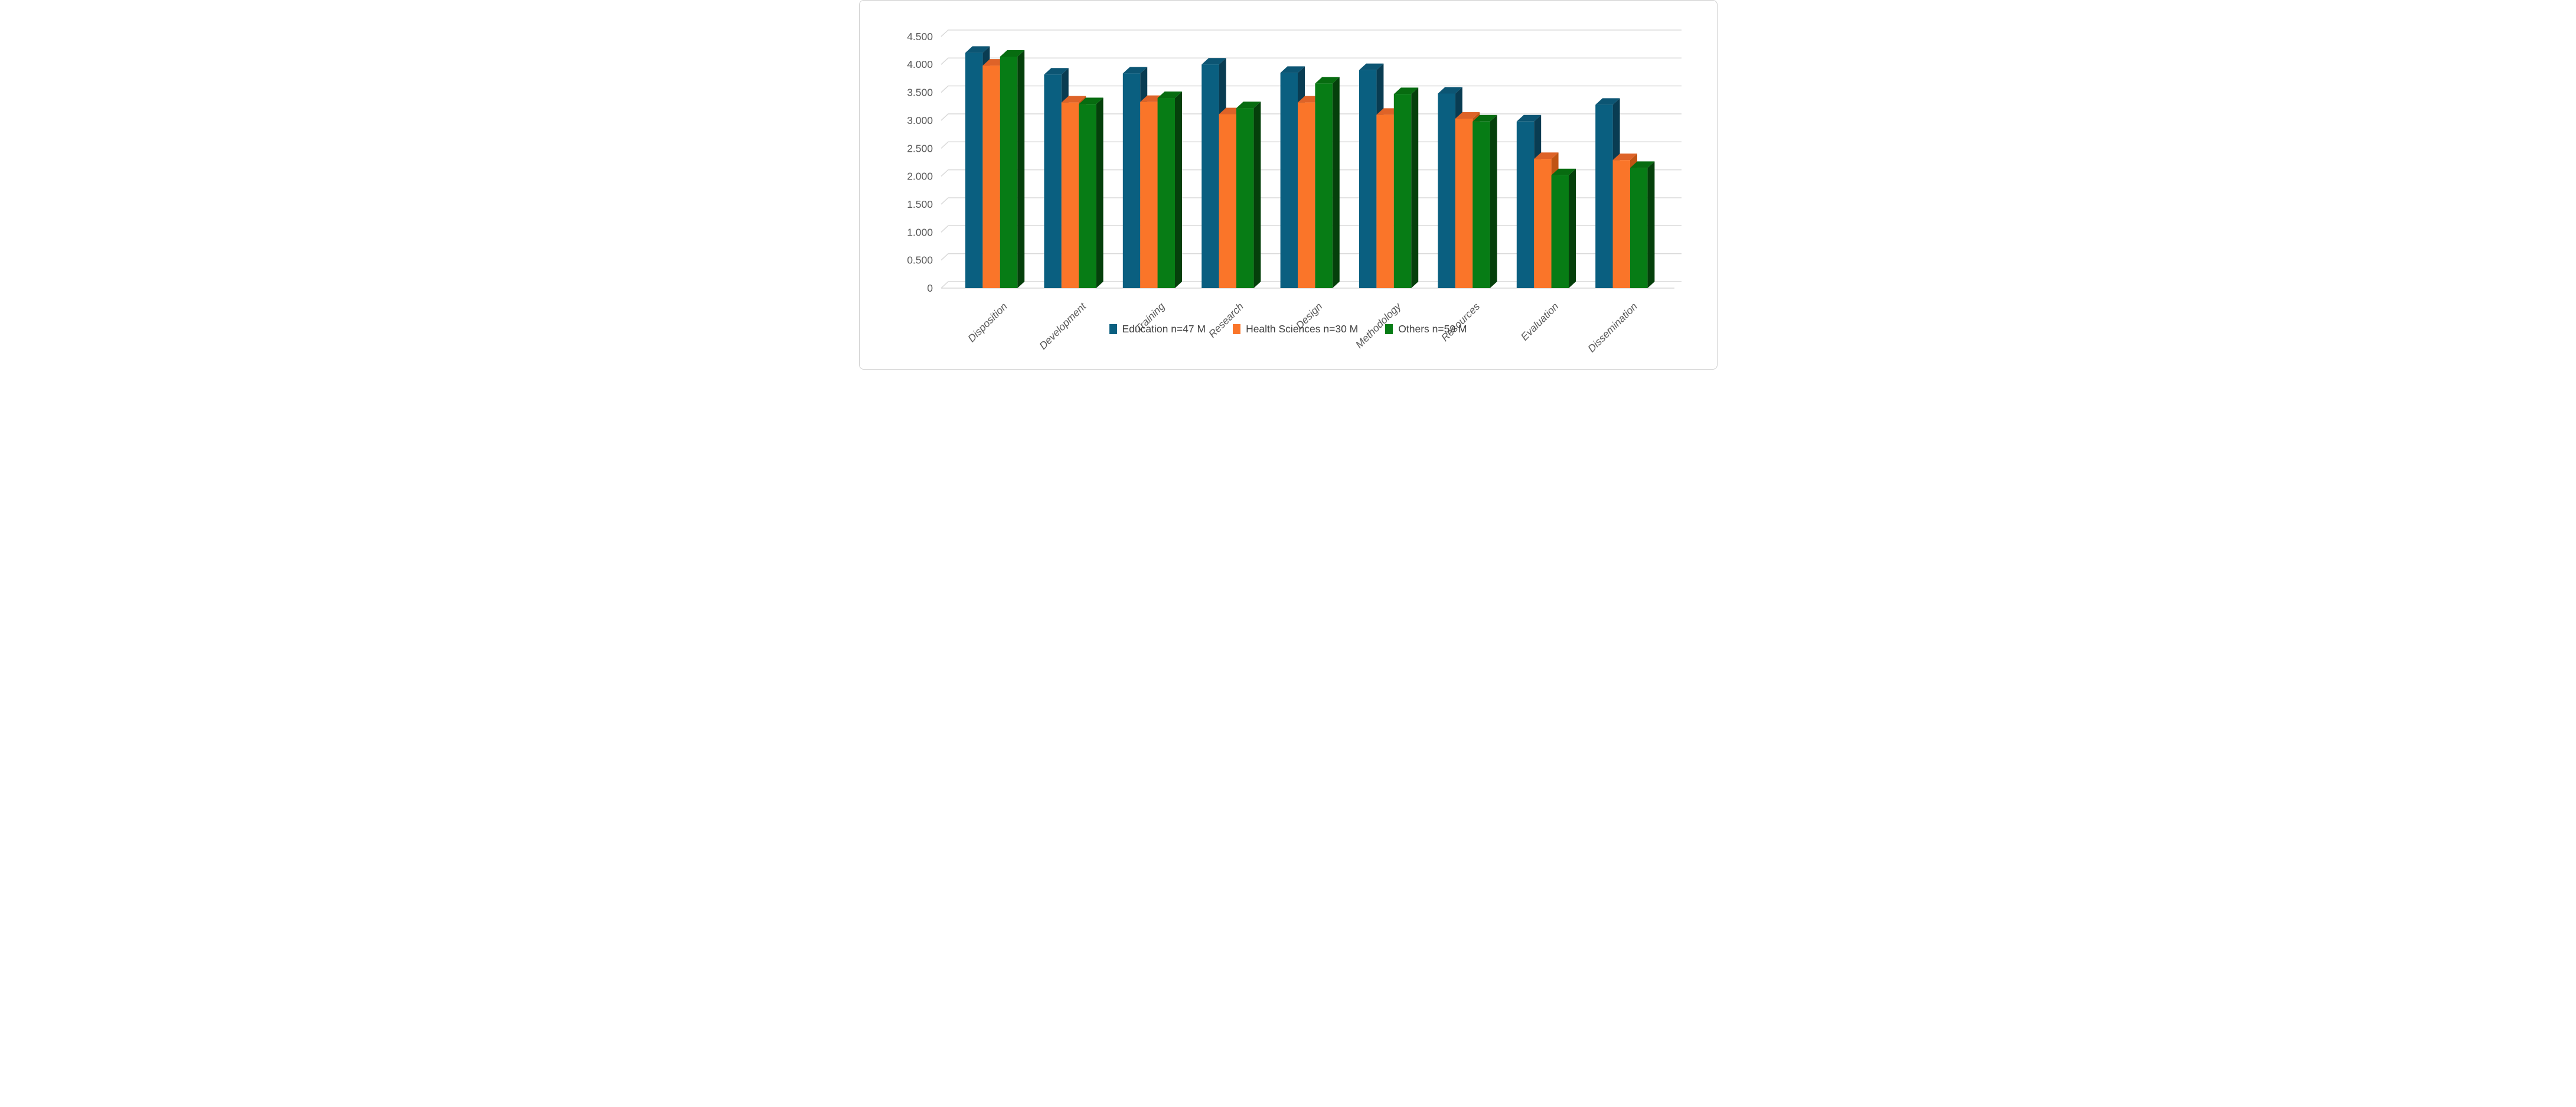  What do you see at coordinates (1302, 329) in the screenshot?
I see `legend-label: Health Sciences n=30 M` at bounding box center [1302, 329].